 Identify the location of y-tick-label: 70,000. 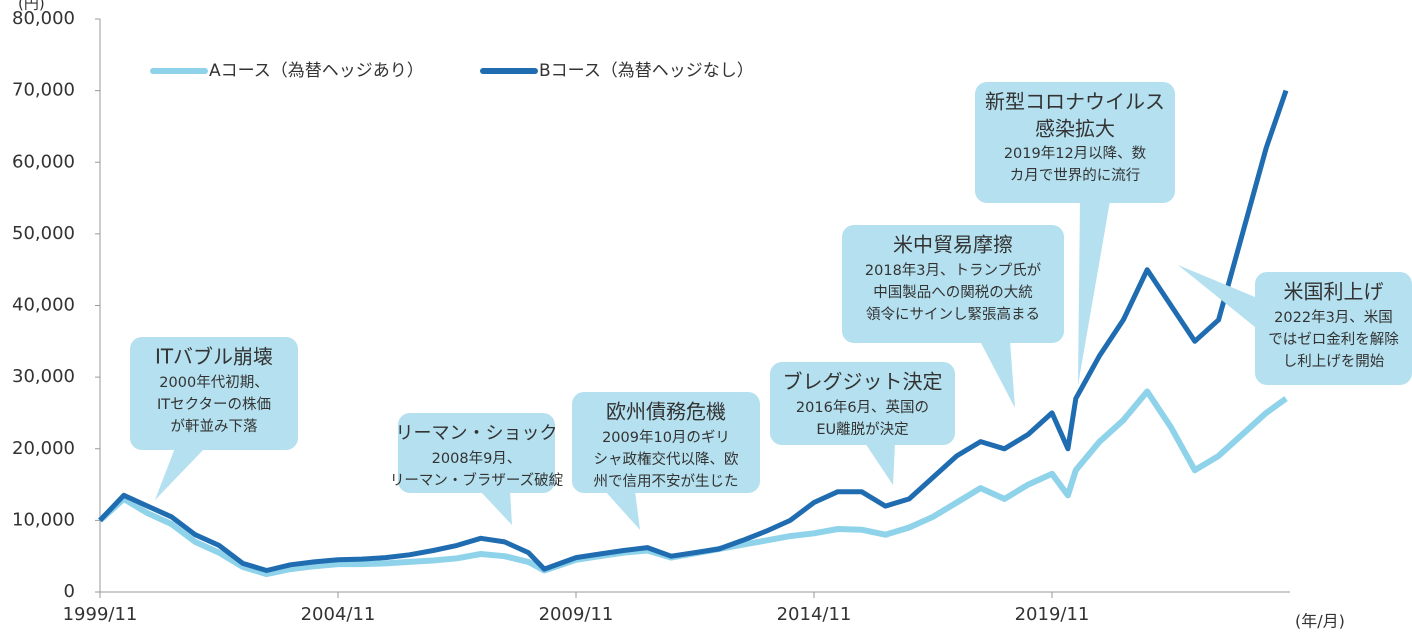
(43, 90).